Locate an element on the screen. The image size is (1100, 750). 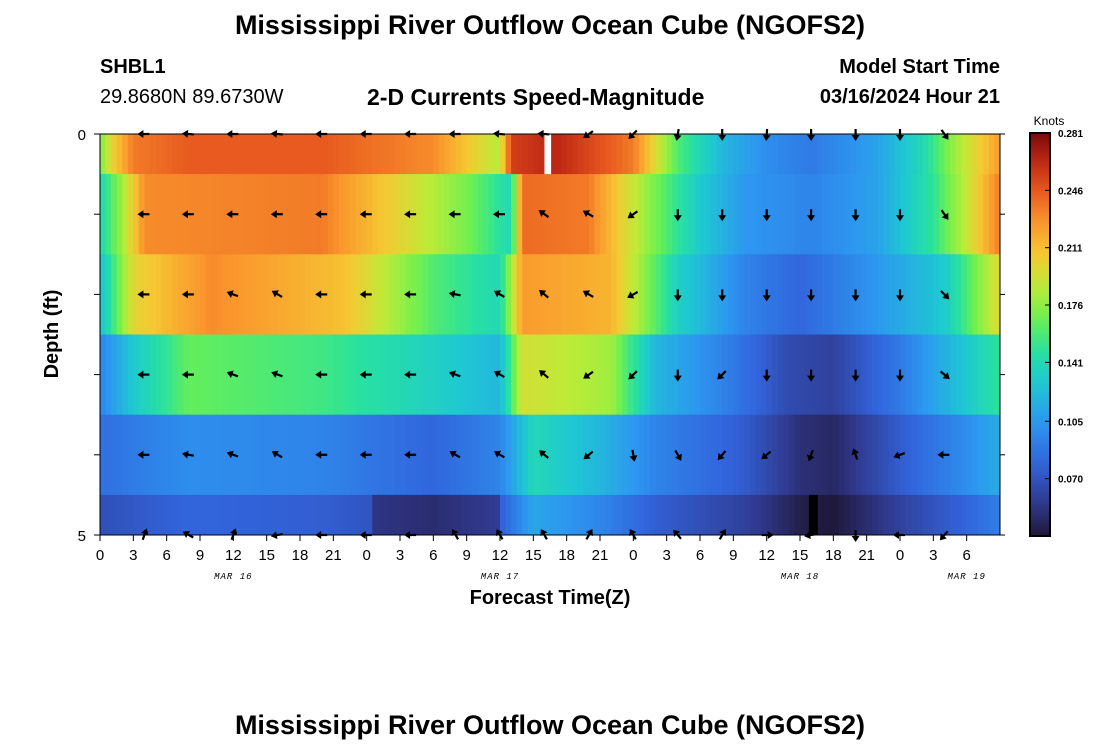
x-date-label: MAR 17 is located at coordinates (500, 577).